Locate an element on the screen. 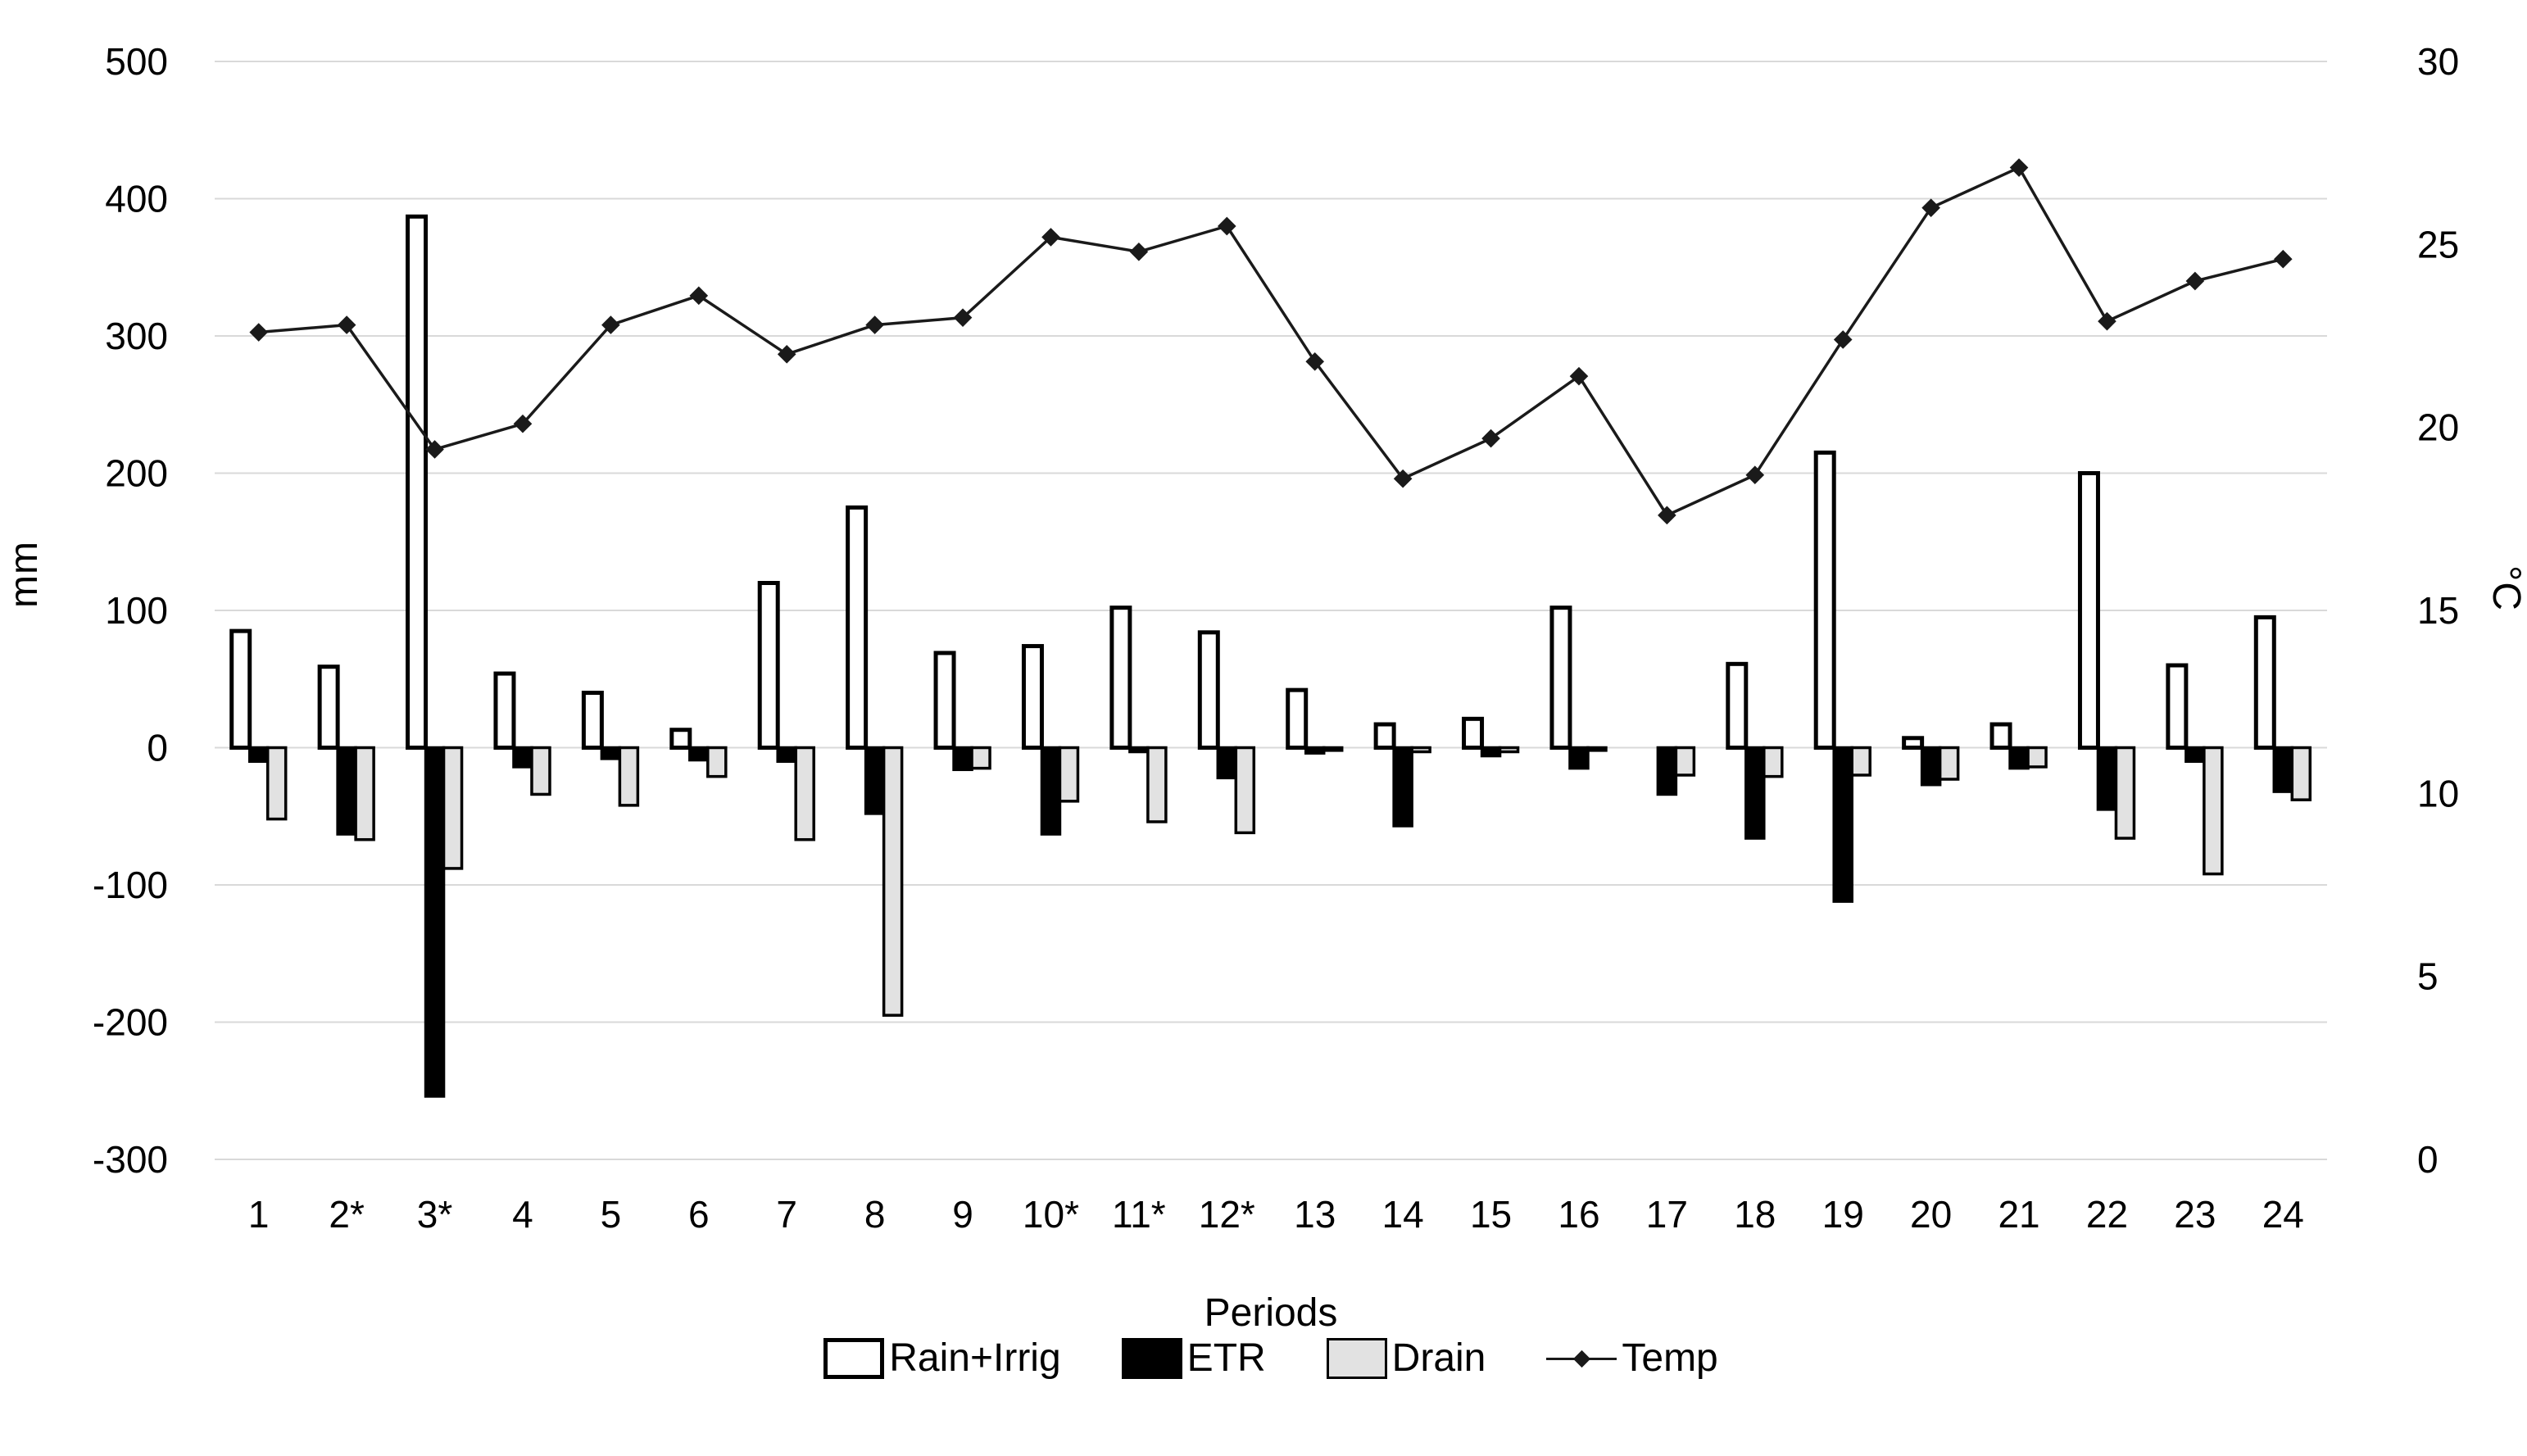 The height and width of the screenshot is (1456, 2527). bar-drain-p9 is located at coordinates (980, 758).